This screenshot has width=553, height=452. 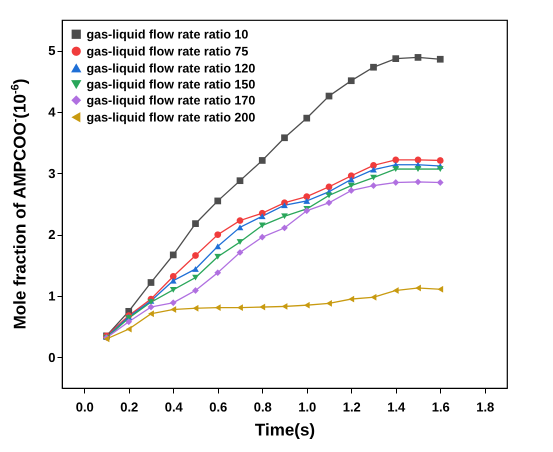 I want to click on y-tick-label: 0, so click(x=52, y=357).